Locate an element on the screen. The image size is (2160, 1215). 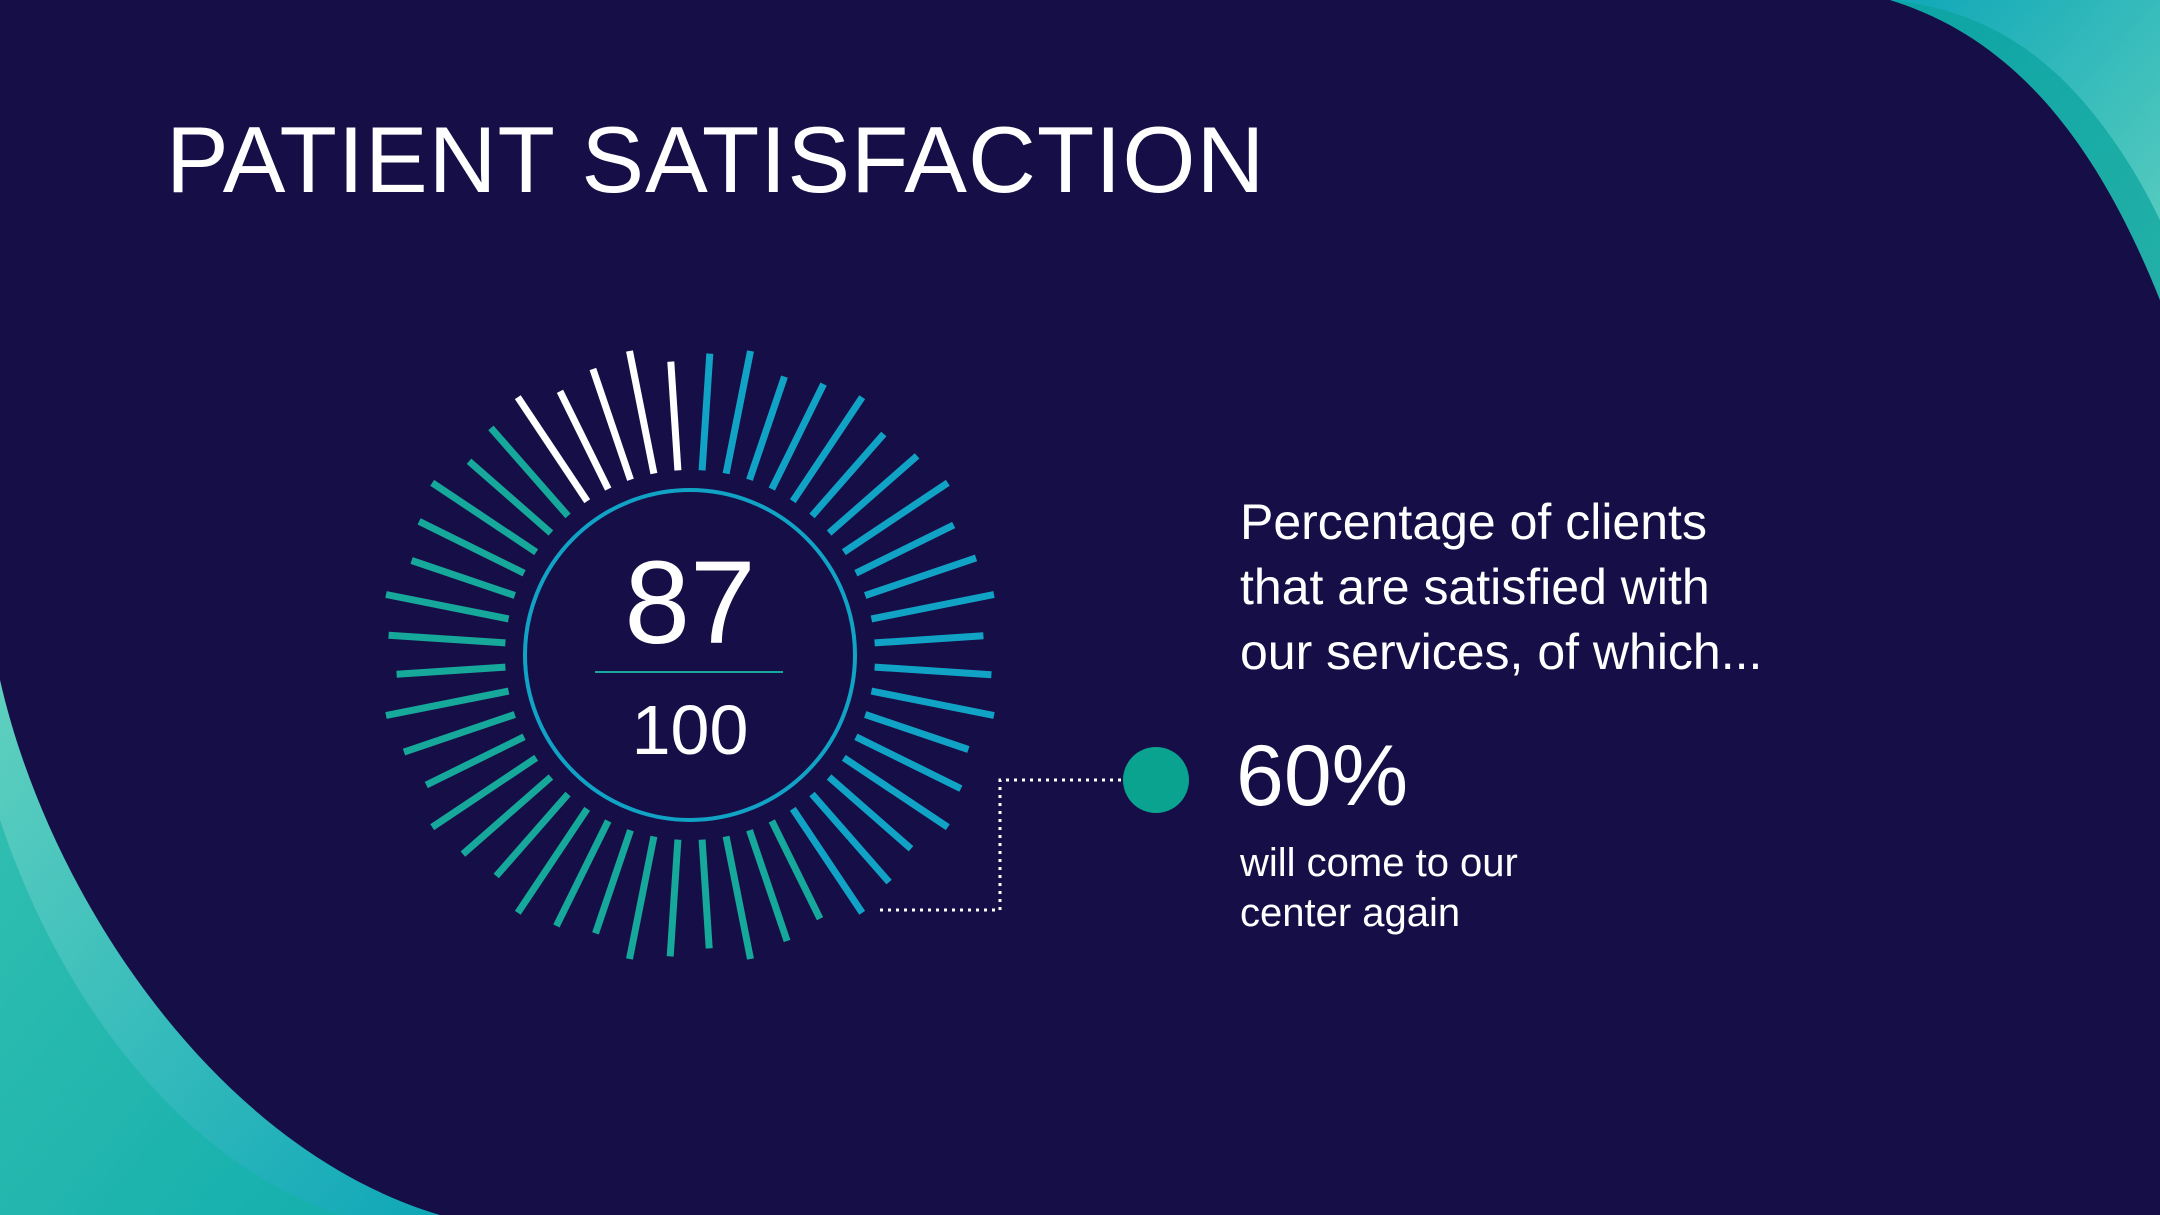
slide-title: PATIENT SATISFACTION is located at coordinates (716, 159).